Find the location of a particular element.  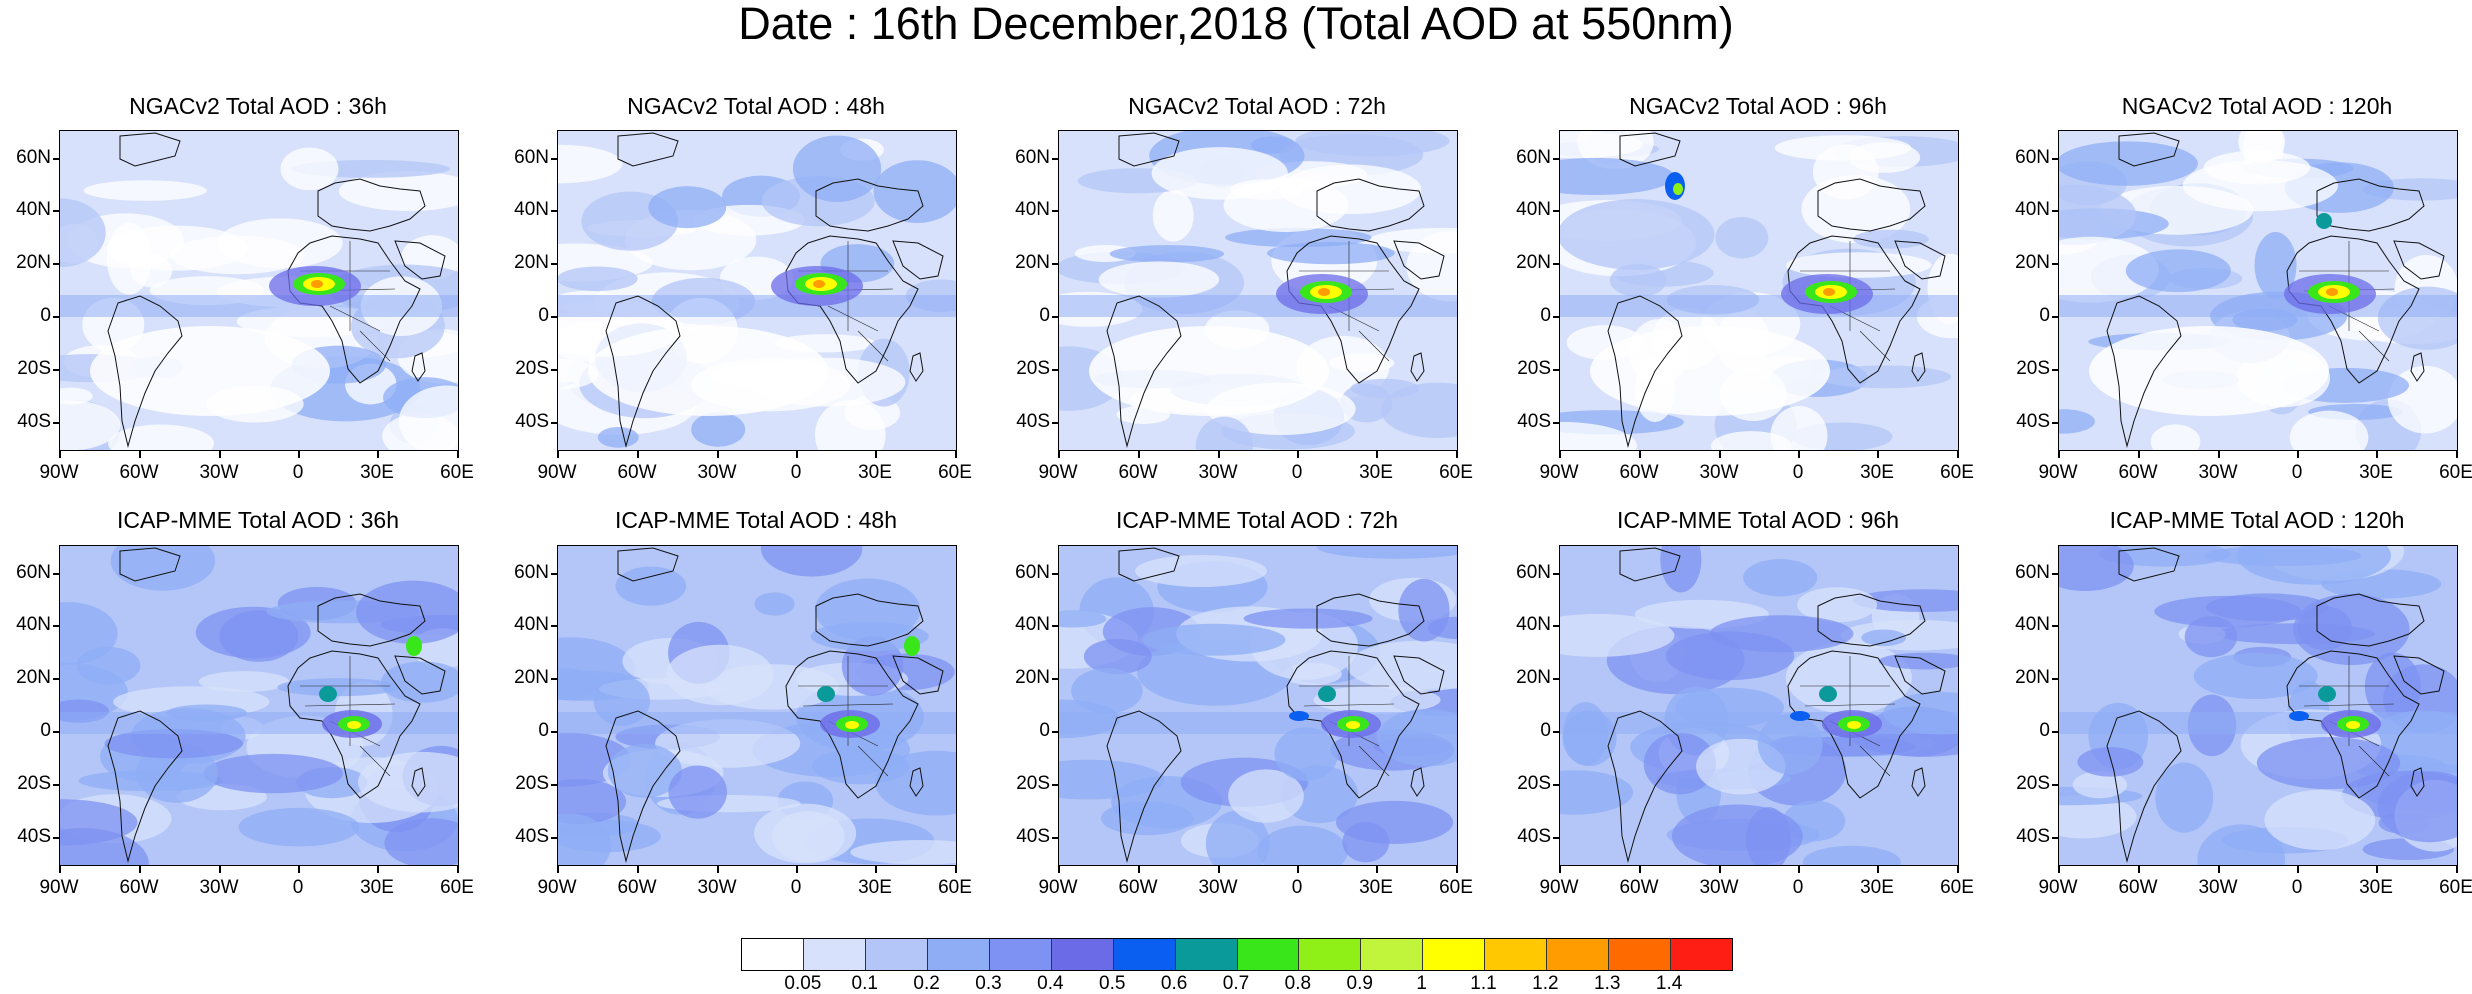

panel-title: NGACv2 Total AOD : 36h is located at coordinates (258, 106).